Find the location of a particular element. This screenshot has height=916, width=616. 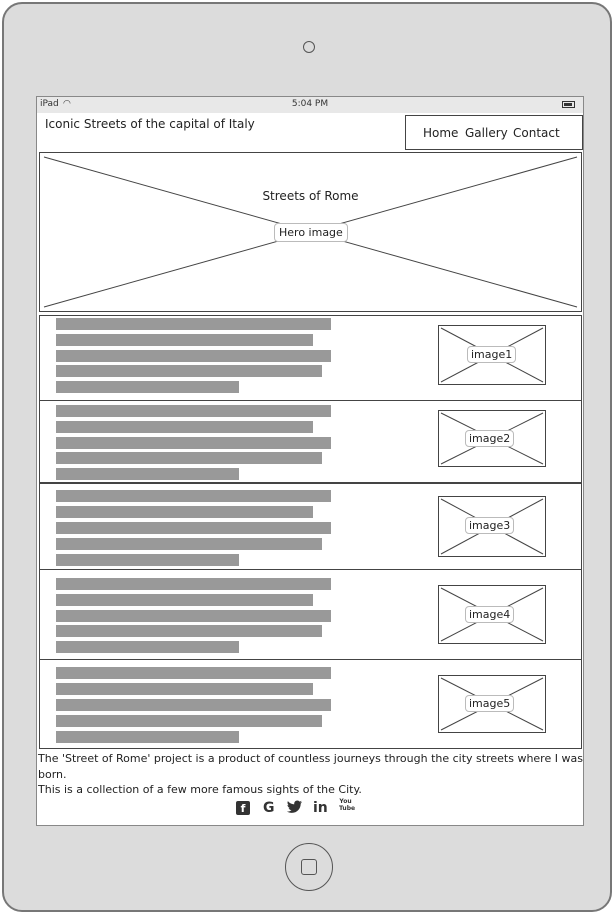

linkedin-icon: in is located at coordinates (320, 808).